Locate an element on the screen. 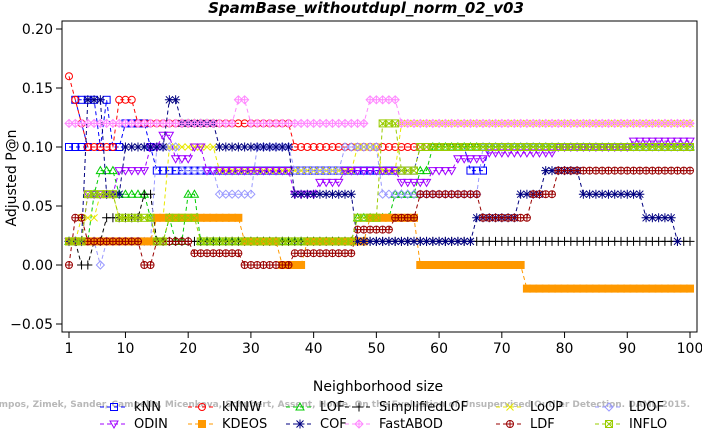 The image size is (702, 434). x-tick-label: 100 is located at coordinates (689, 349).